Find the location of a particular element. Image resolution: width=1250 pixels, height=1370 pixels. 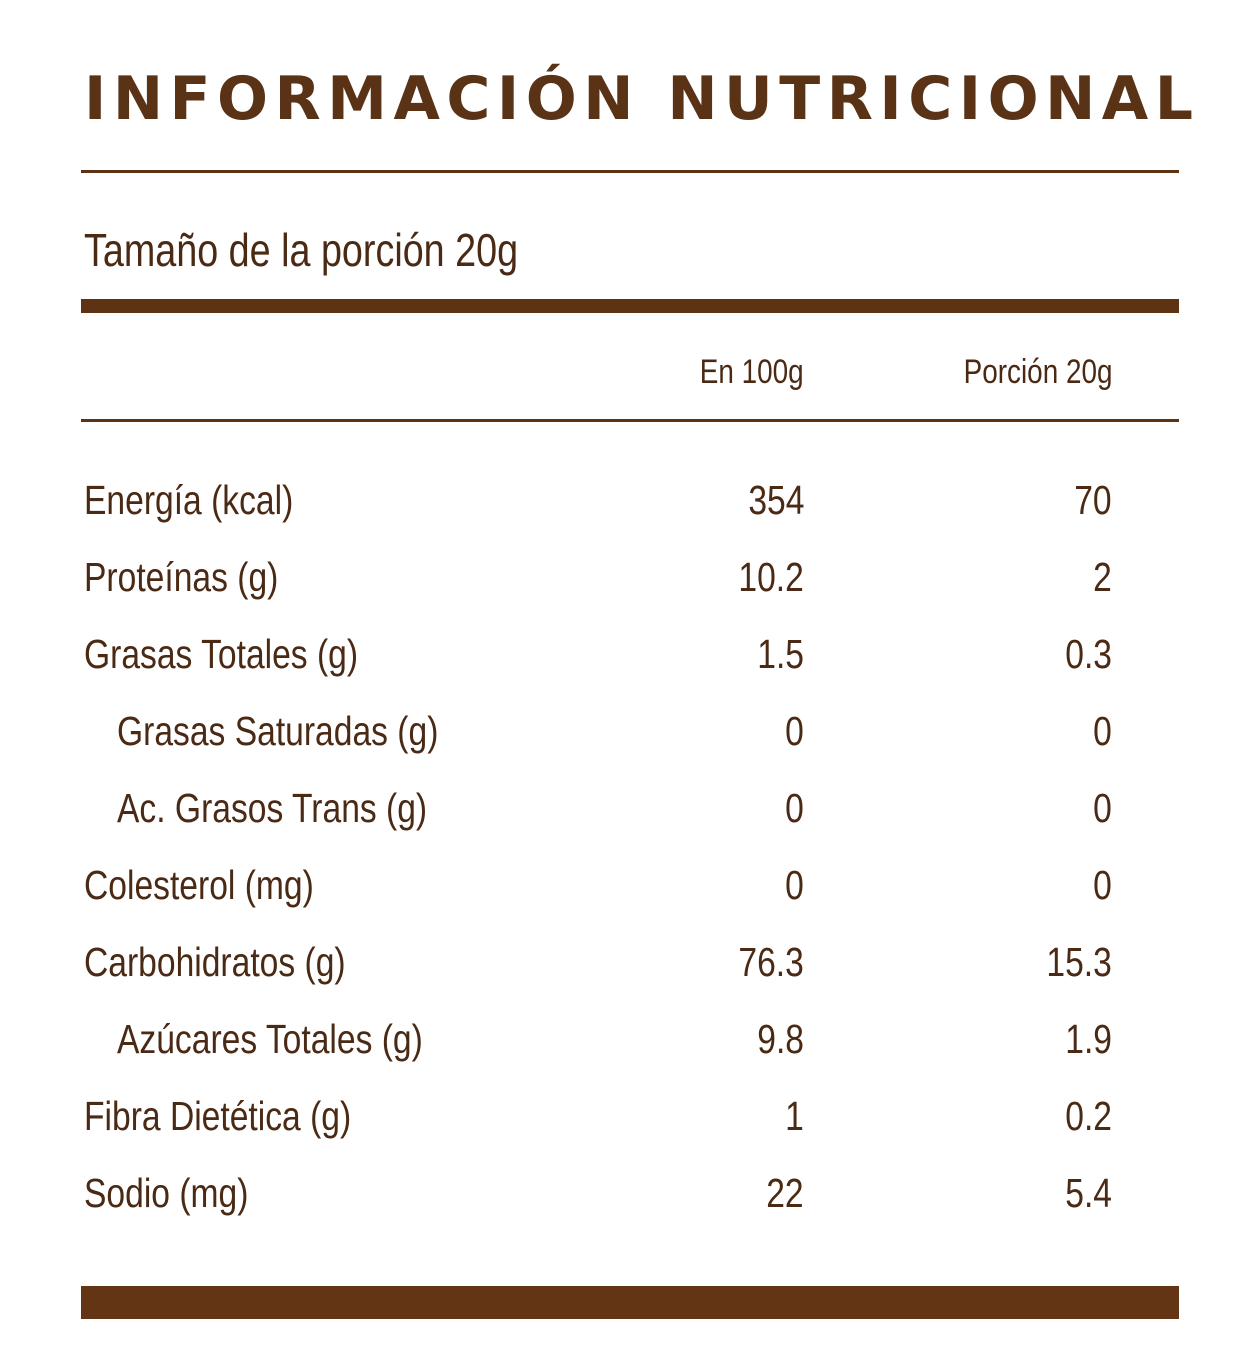

value-portion: 1.9 is located at coordinates (1088, 1039).